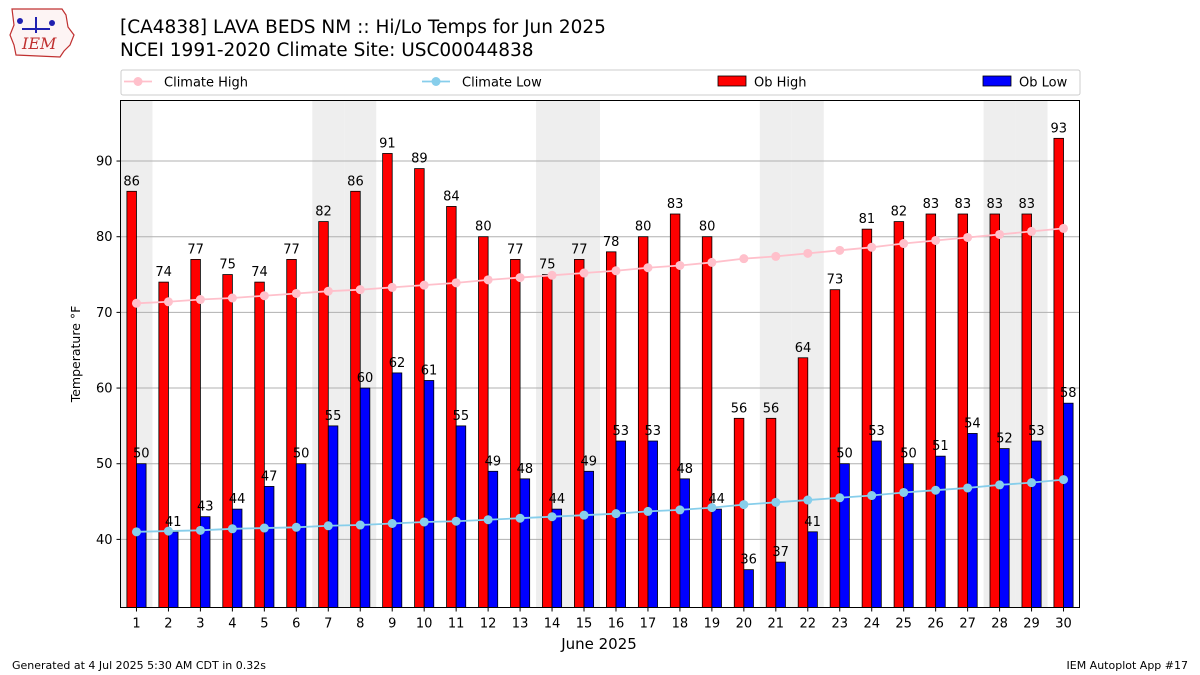 Image resolution: width=1200 pixels, height=675 pixels. Describe the element at coordinates (104, 162) in the screenshot. I see `y-tick-label: 90` at that location.